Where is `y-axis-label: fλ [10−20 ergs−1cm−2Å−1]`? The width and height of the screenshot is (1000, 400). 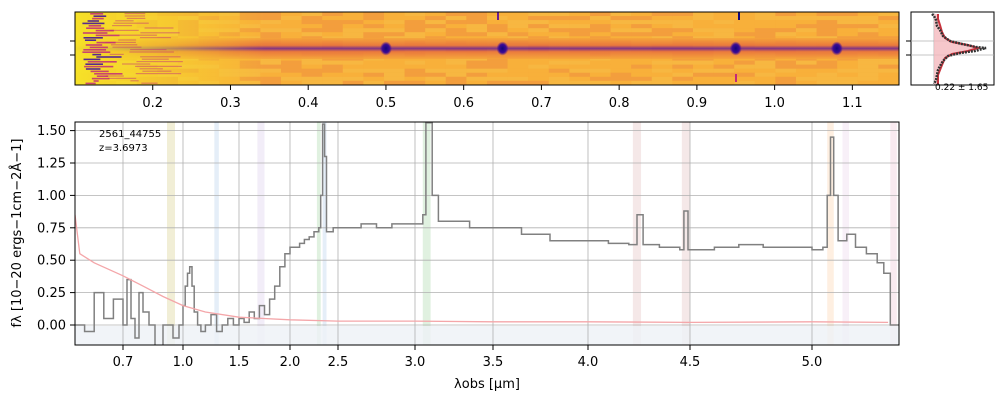 y-axis-label: fλ [10−20 ergs−1cm−2Å−1] is located at coordinates (17, 233).